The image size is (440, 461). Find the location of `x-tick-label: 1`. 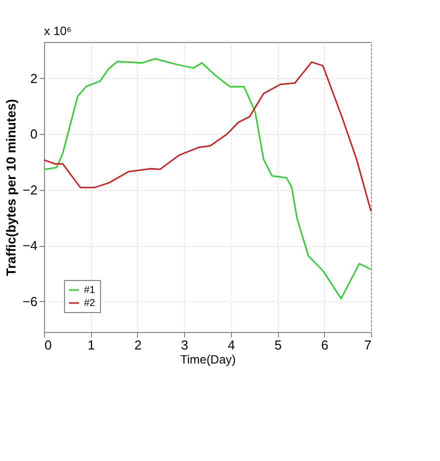

x-tick-label: 1 is located at coordinates (91, 345).